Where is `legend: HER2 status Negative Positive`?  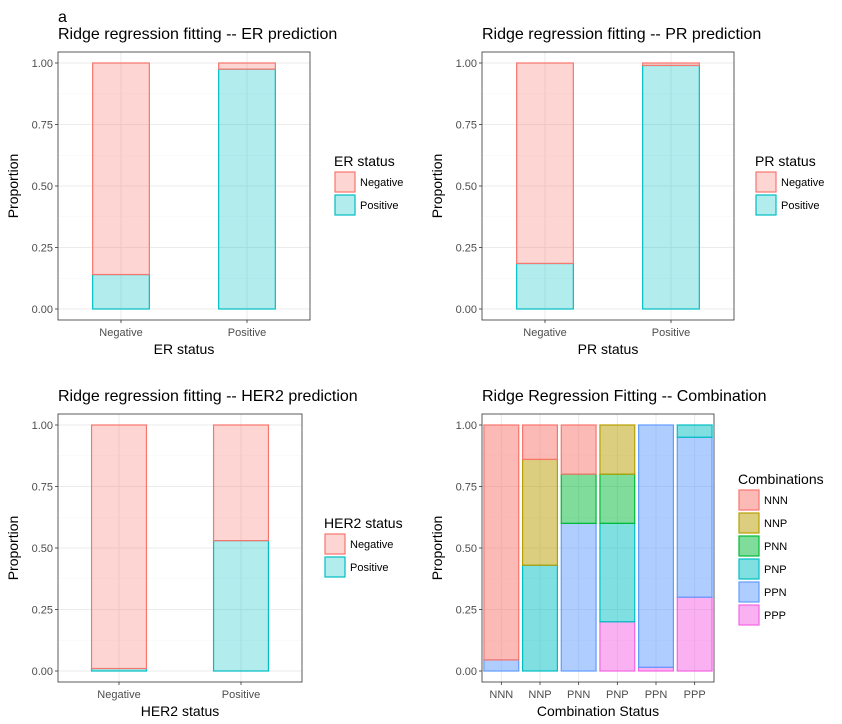
legend: HER2 status Negative Positive is located at coordinates (363, 546).